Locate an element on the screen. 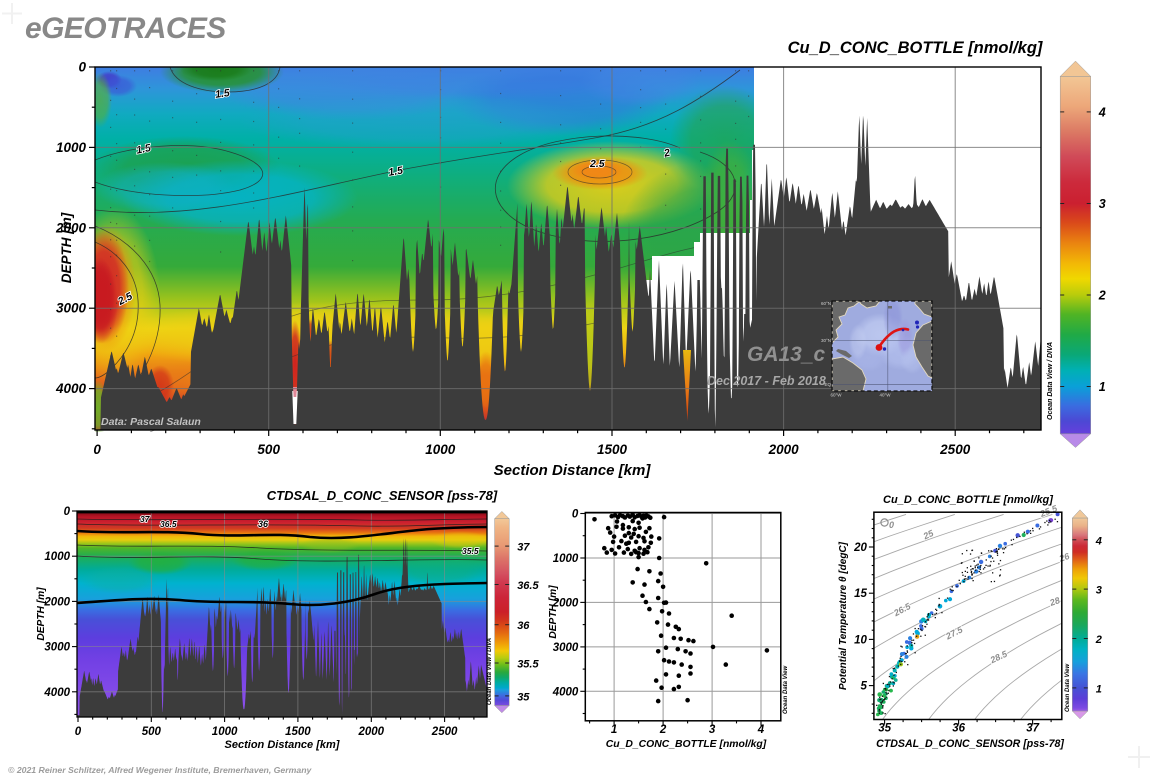  svg-text: 10 is located at coordinates (860, 640).